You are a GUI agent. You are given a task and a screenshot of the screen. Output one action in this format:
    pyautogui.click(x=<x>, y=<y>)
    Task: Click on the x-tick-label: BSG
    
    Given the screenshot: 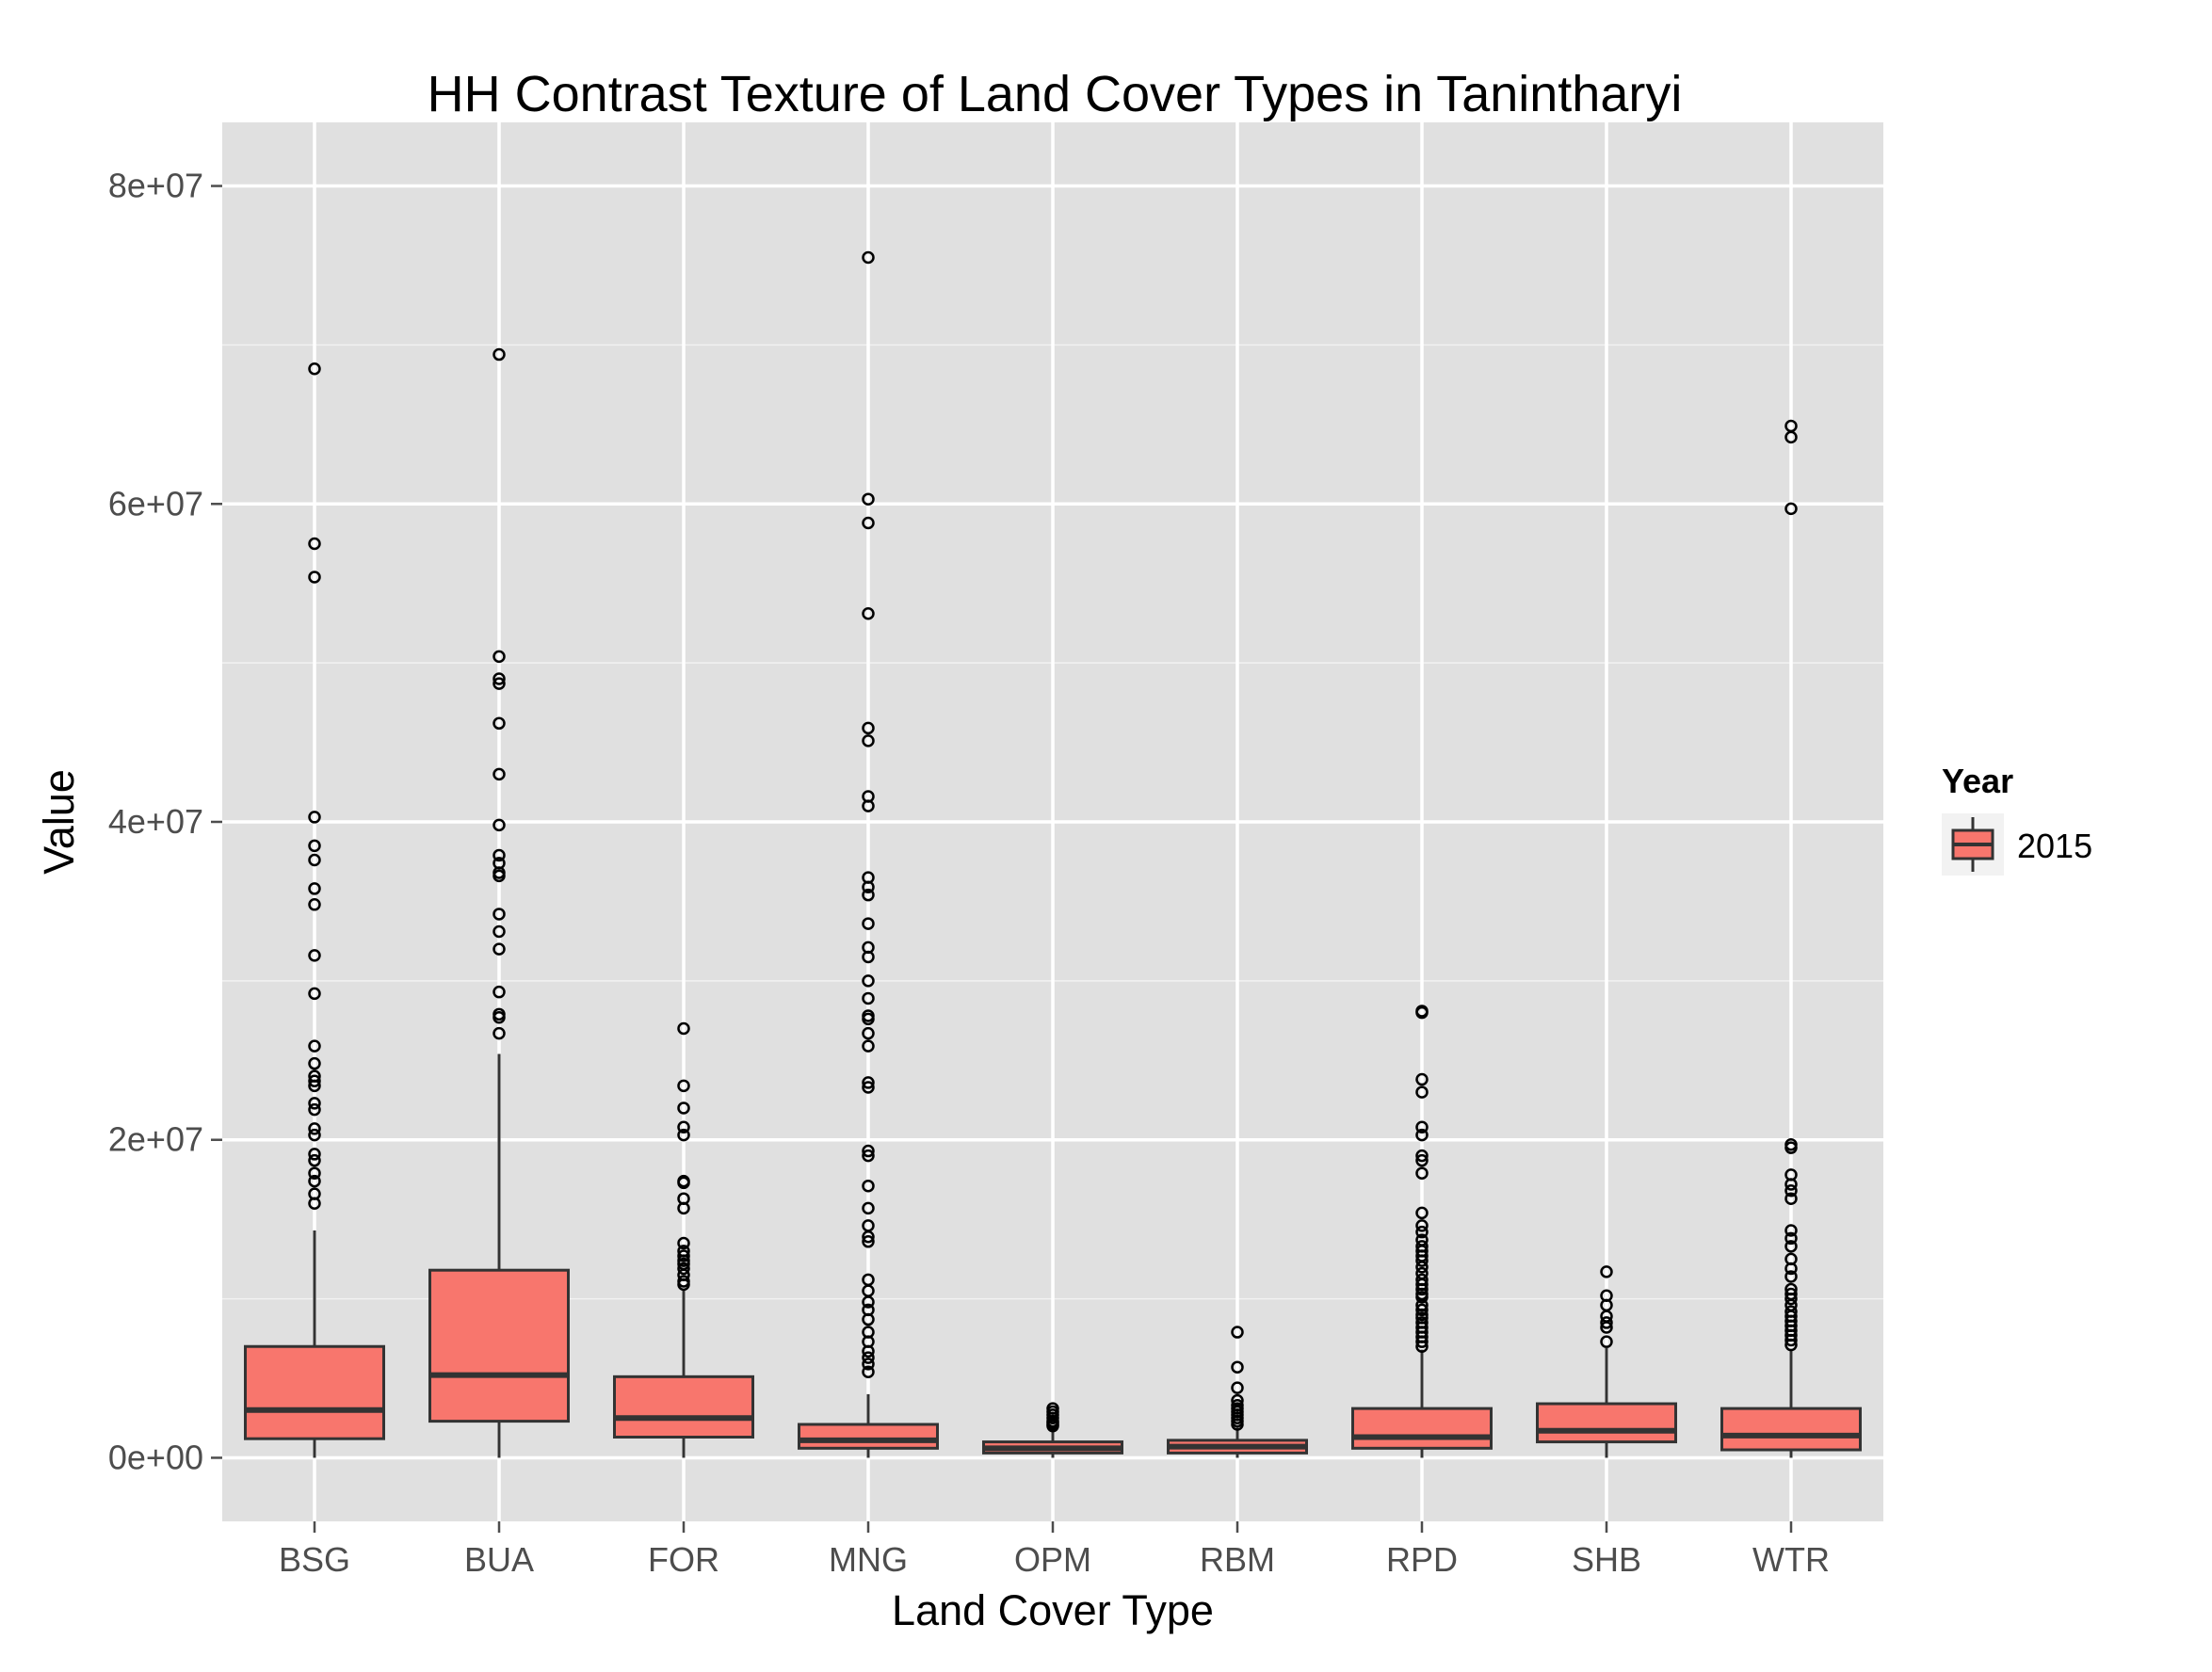 What is the action you would take?
    pyautogui.click(x=314, y=1559)
    